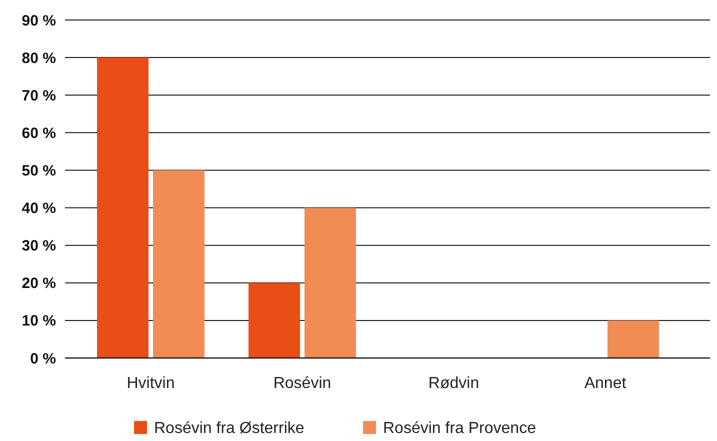 The height and width of the screenshot is (441, 717). What do you see at coordinates (39, 21) in the screenshot?
I see `y-tick-label: 90 %` at bounding box center [39, 21].